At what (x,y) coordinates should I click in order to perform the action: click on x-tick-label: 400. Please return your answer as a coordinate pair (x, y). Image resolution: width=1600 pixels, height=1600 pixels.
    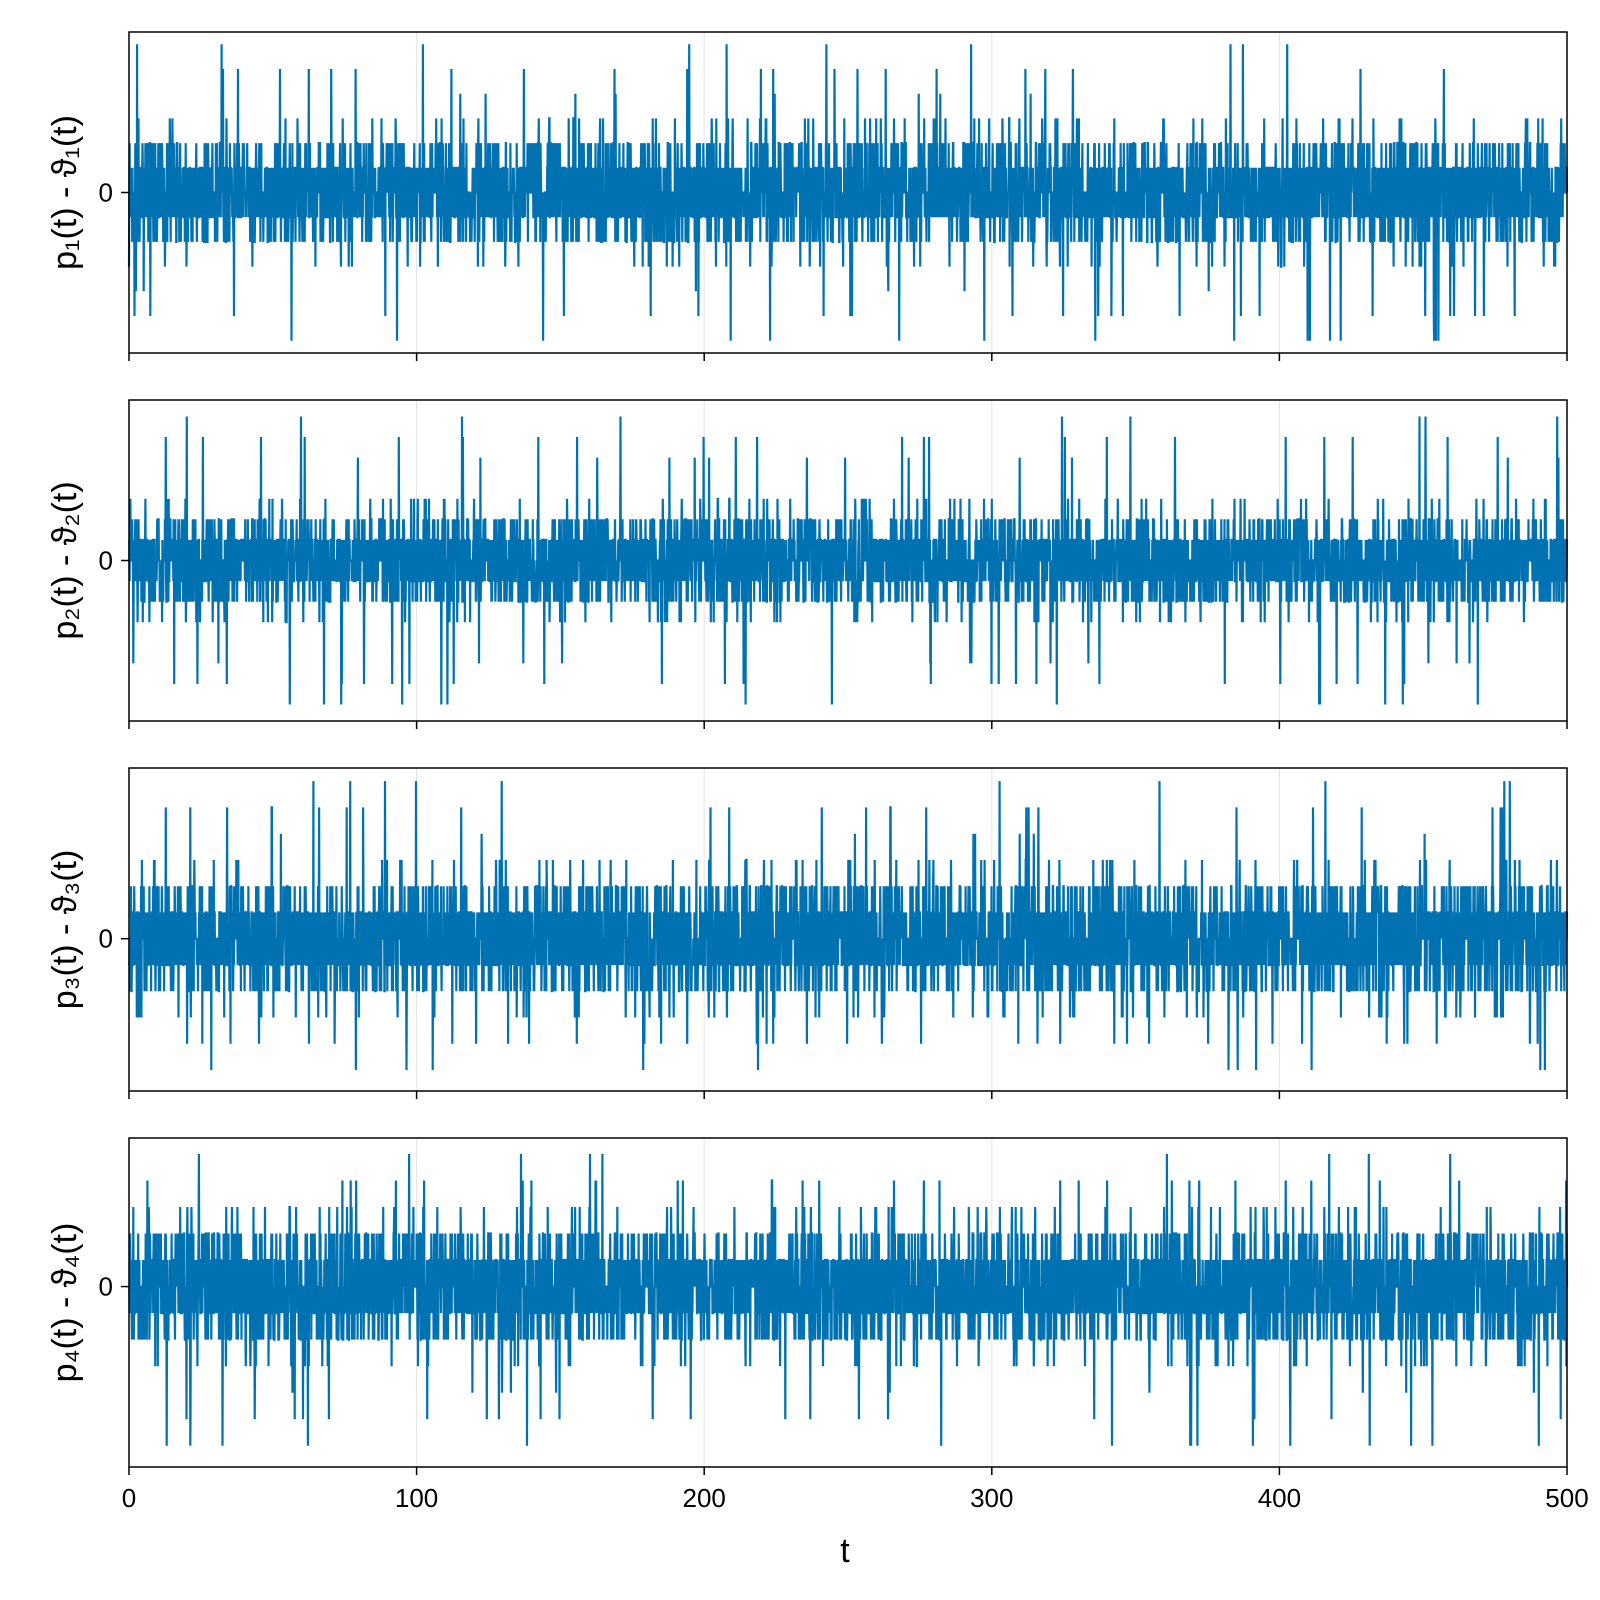
    Looking at the image, I should click on (1279, 1498).